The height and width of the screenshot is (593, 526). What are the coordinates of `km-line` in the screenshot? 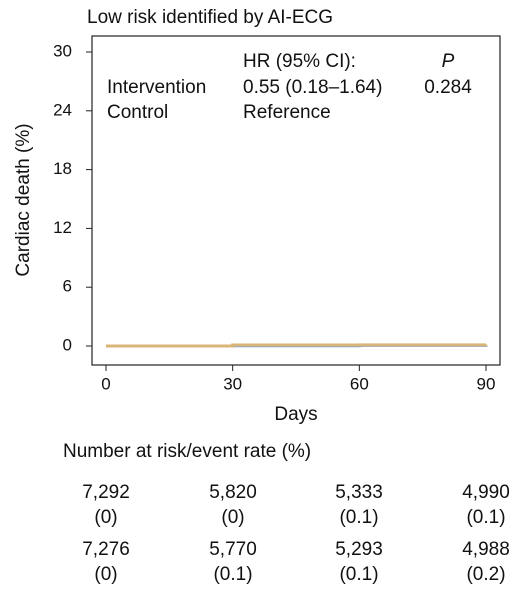 It's located at (297, 345).